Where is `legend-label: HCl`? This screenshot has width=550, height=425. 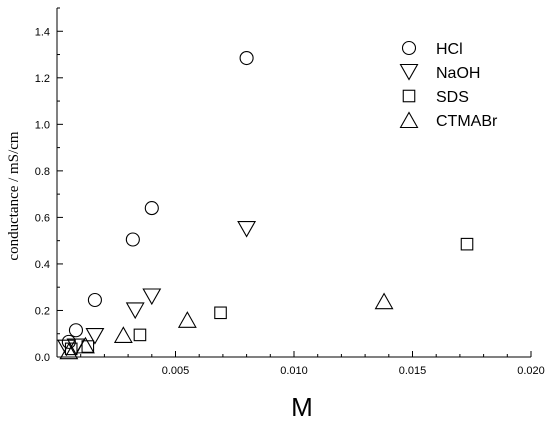
legend-label: HCl is located at coordinates (449, 49).